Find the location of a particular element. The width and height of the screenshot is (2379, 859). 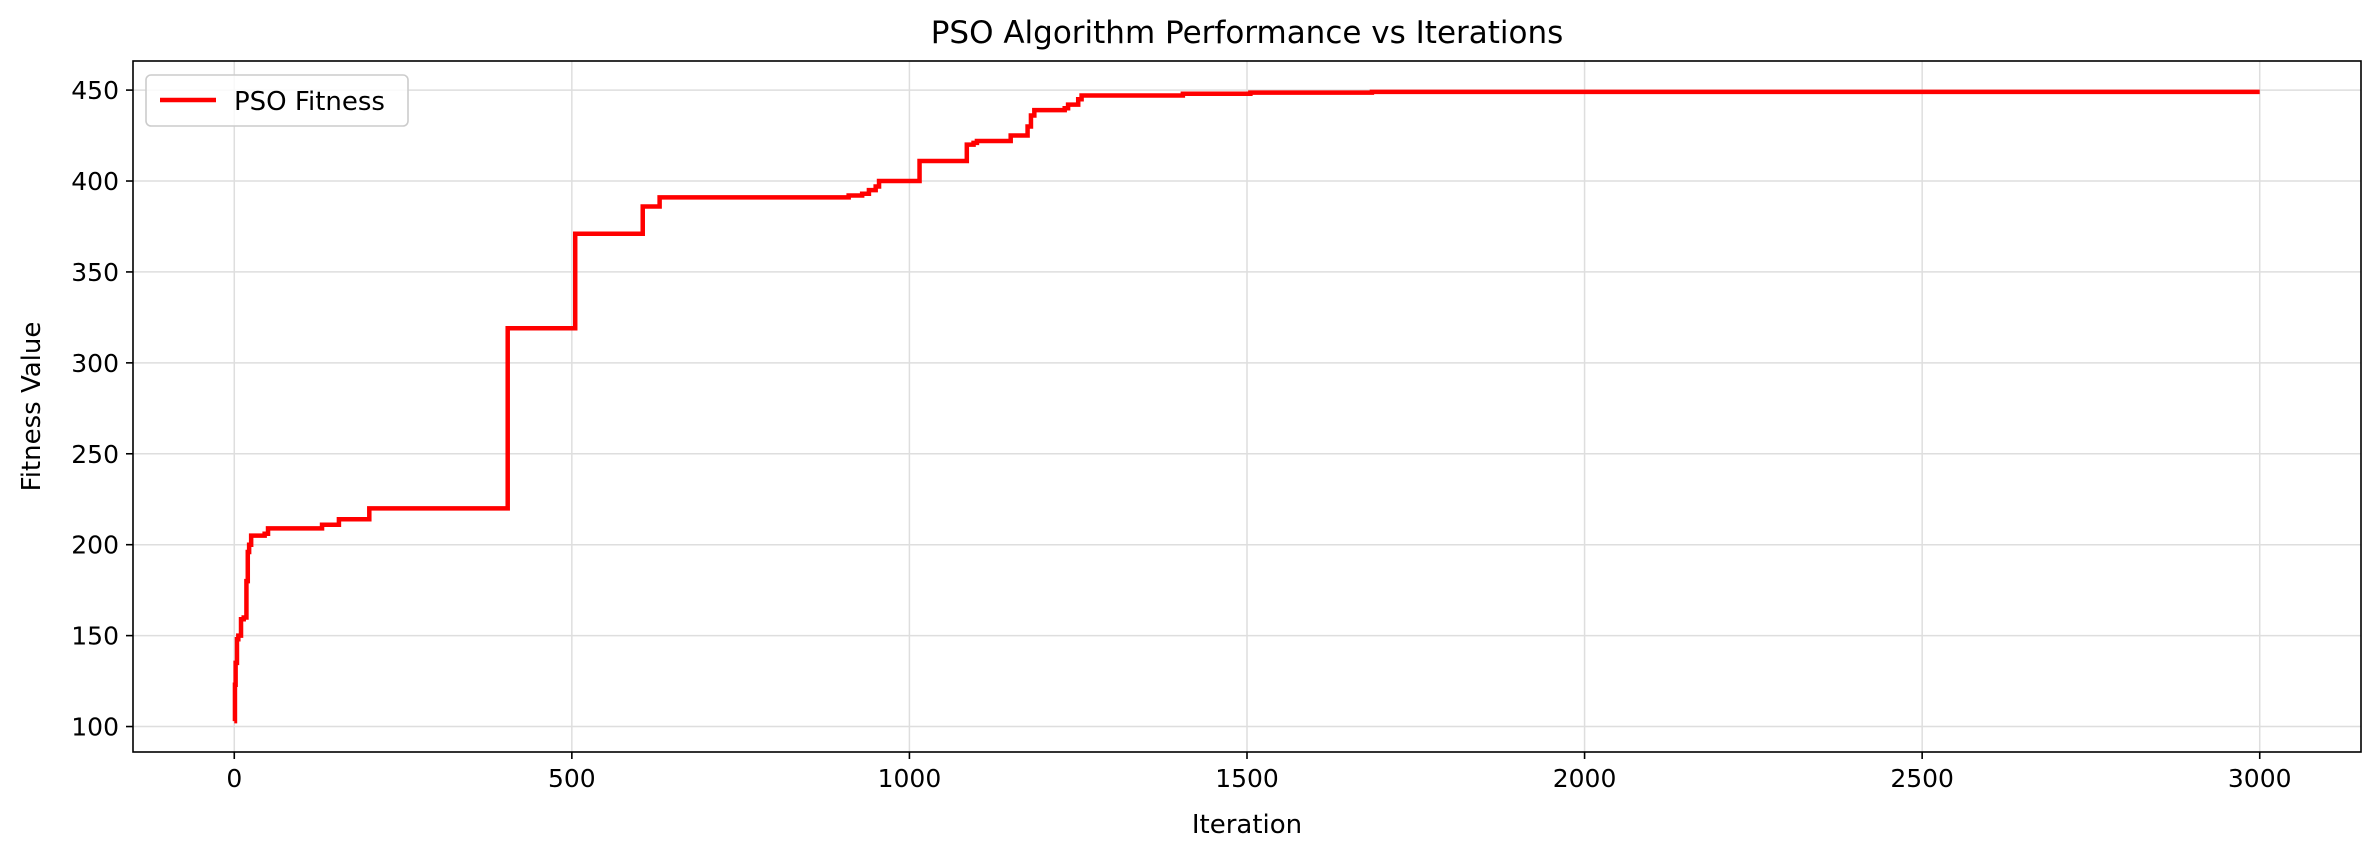

chart-title: PSO Algorithm Performance vs Iterations is located at coordinates (1247, 33).